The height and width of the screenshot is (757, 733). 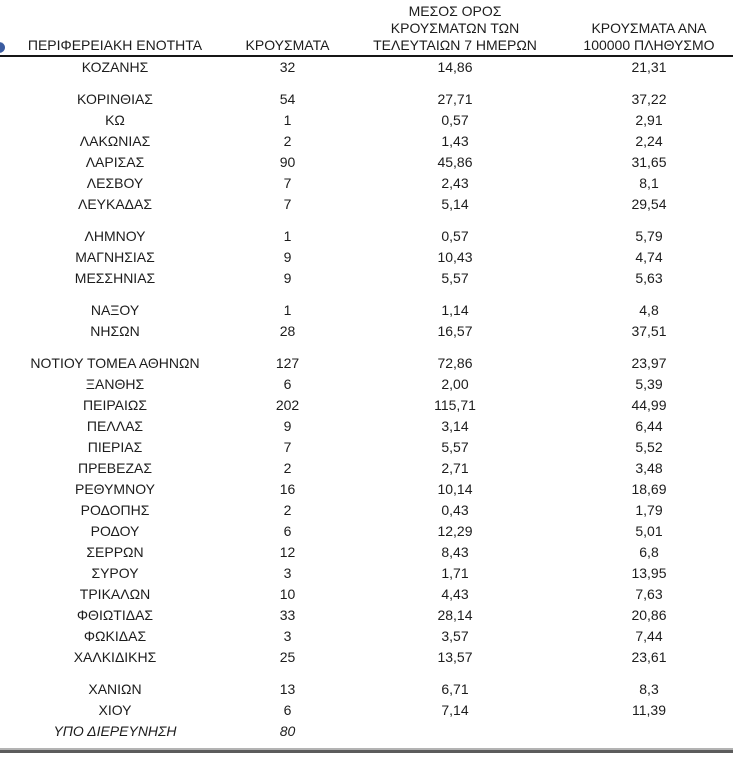 What do you see at coordinates (649, 594) in the screenshot?
I see `cell-cases-per-100k: 7,63` at bounding box center [649, 594].